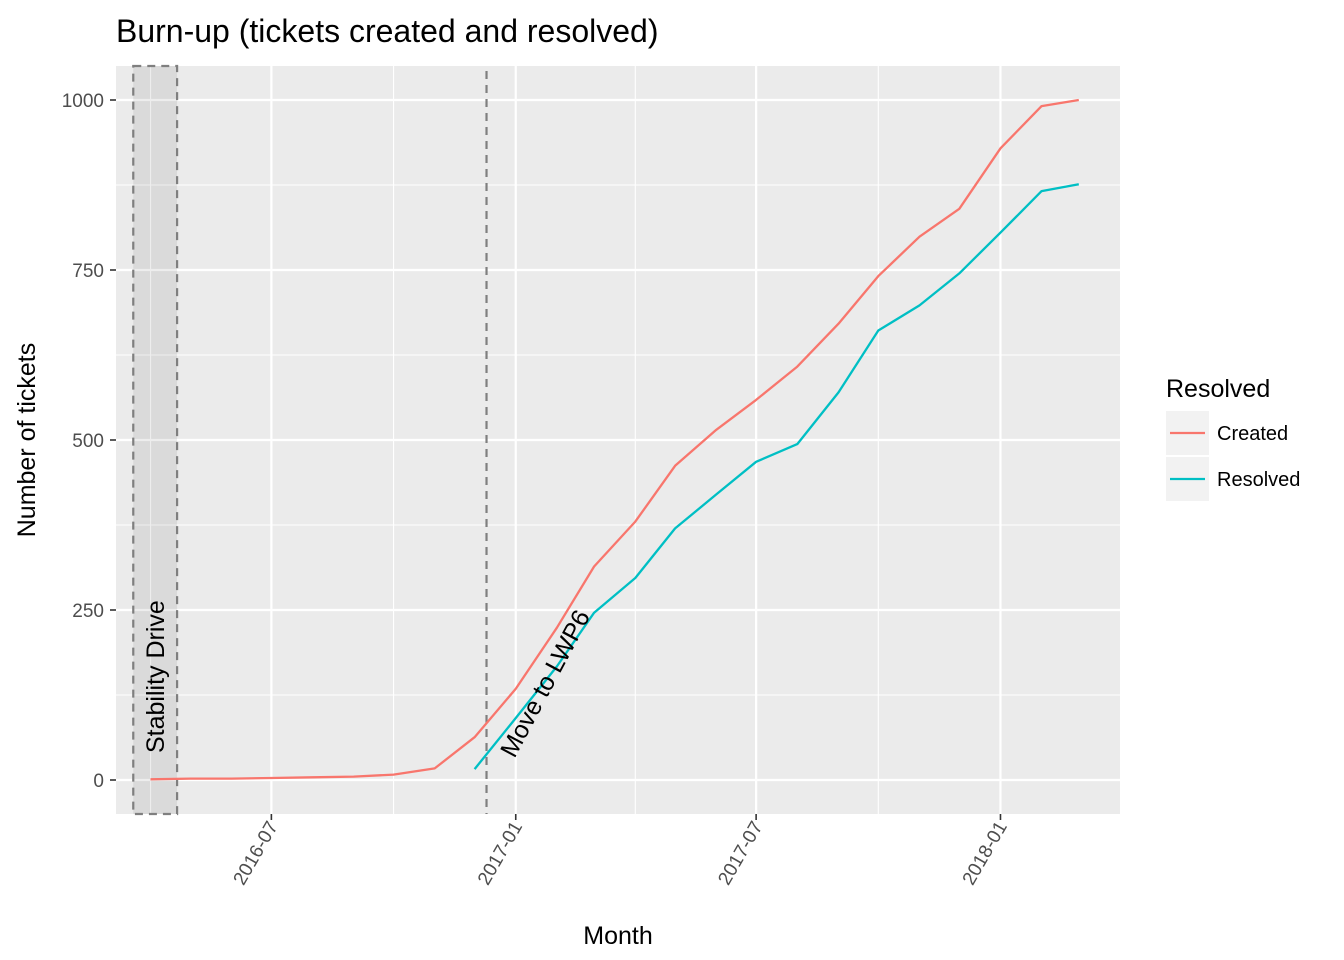  I want to click on stability-drive-label: Stability Drive, so click(156, 676).